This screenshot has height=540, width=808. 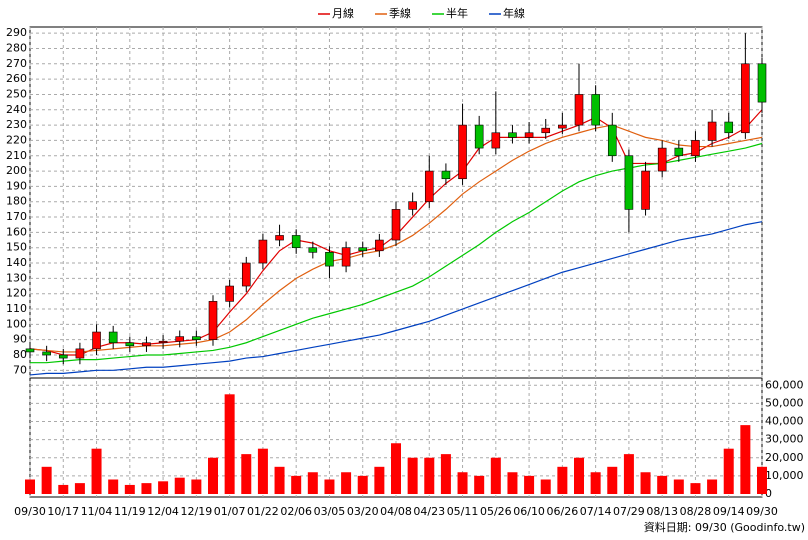 What do you see at coordinates (343, 13) in the screenshot?
I see `legend-label: 月線` at bounding box center [343, 13].